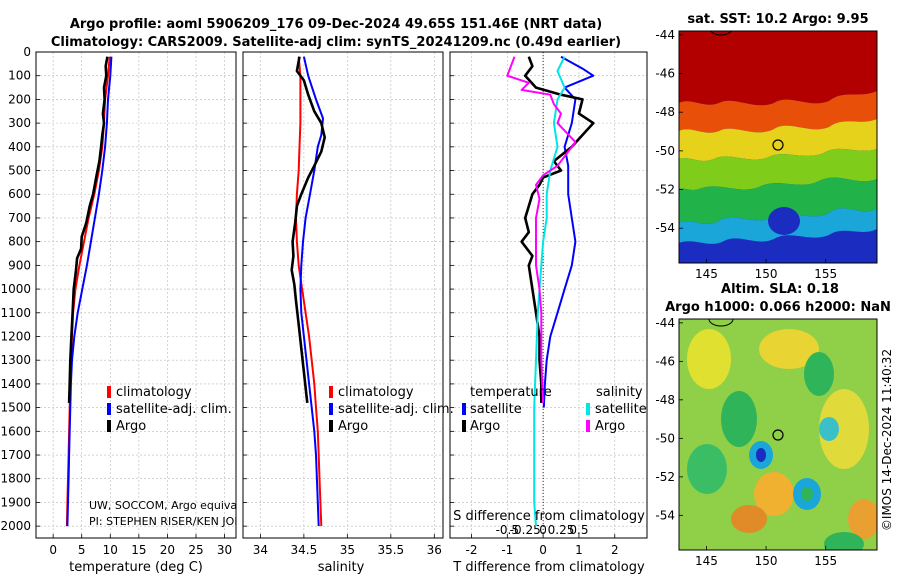 The image size is (900, 580). Describe the element at coordinates (341, 567) in the screenshot. I see `salinity-xlabel: salinity` at that location.